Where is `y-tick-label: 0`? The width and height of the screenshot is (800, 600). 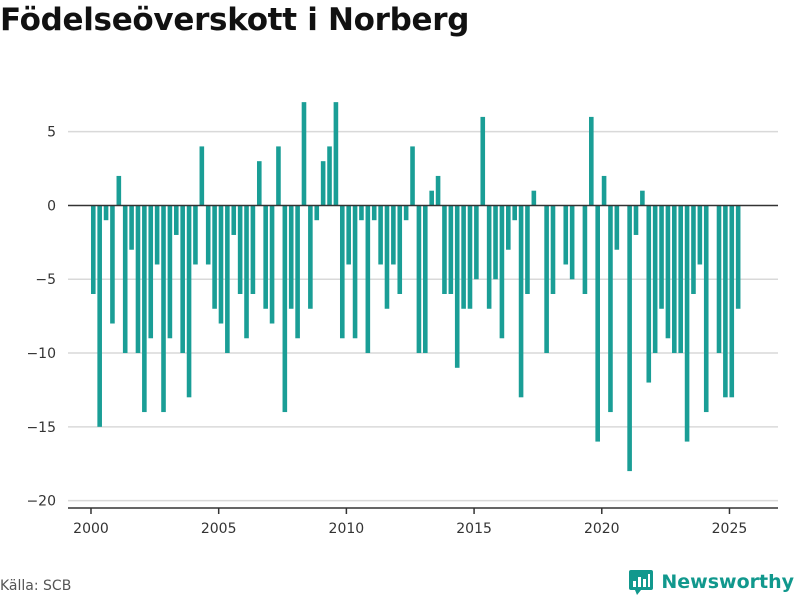 y-tick-label: 0 is located at coordinates (51, 206).